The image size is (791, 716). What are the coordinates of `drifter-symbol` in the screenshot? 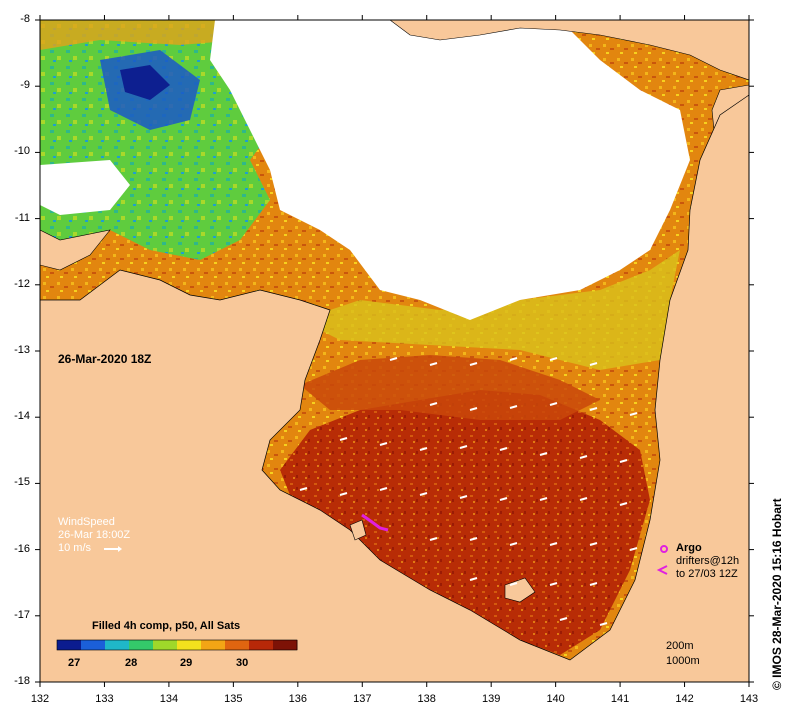 It's located at (662, 570).